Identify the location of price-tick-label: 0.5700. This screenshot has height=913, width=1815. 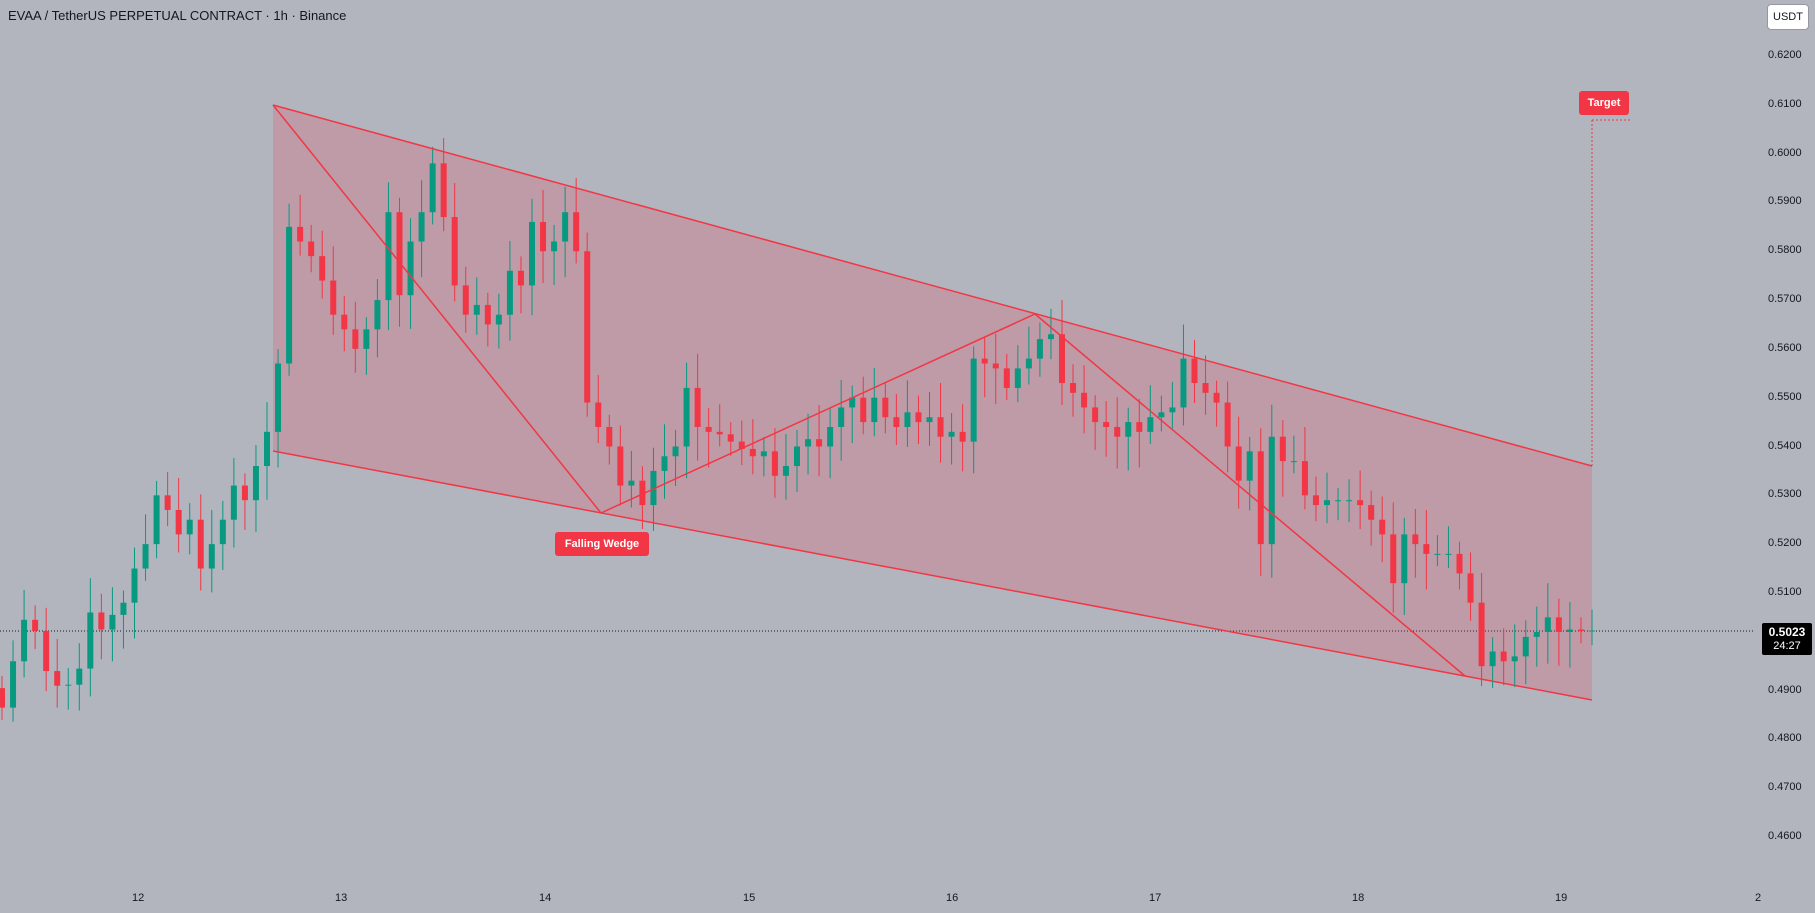
(1785, 299).